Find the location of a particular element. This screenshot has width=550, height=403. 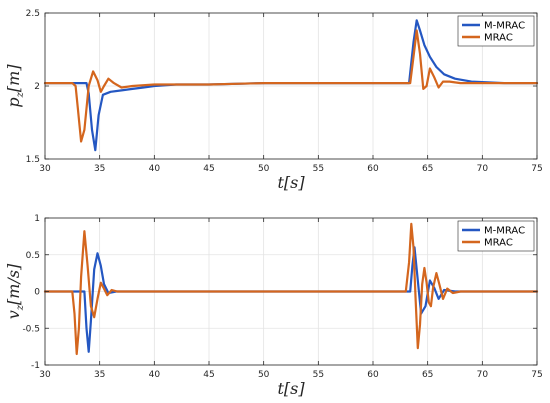

position-x-tick-label: 30 is located at coordinates (45, 169).